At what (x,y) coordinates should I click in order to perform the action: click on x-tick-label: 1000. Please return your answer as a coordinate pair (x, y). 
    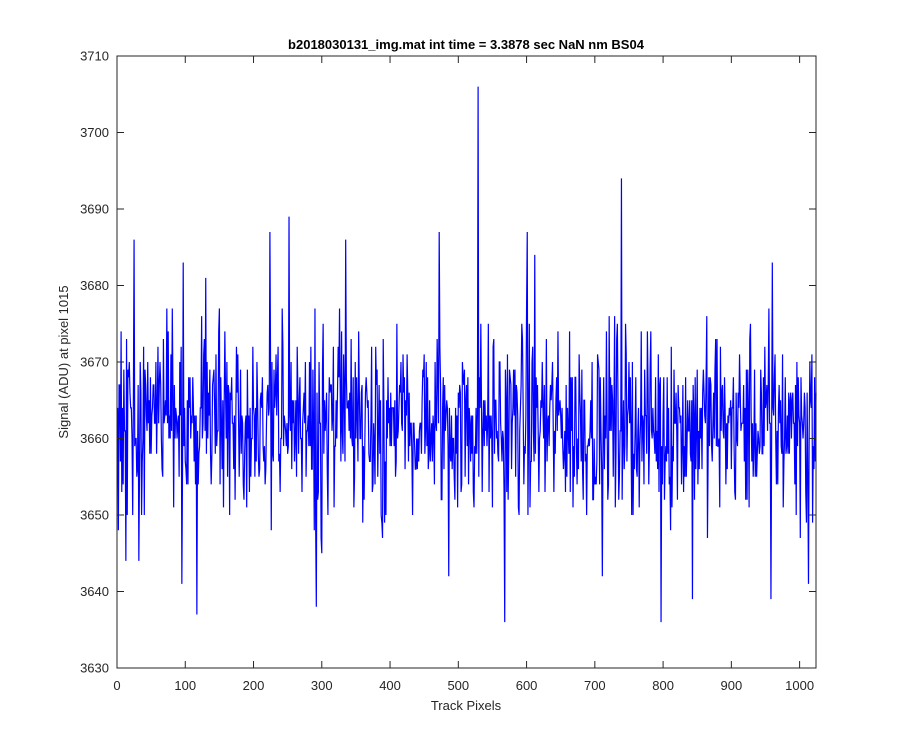
    Looking at the image, I should click on (799, 685).